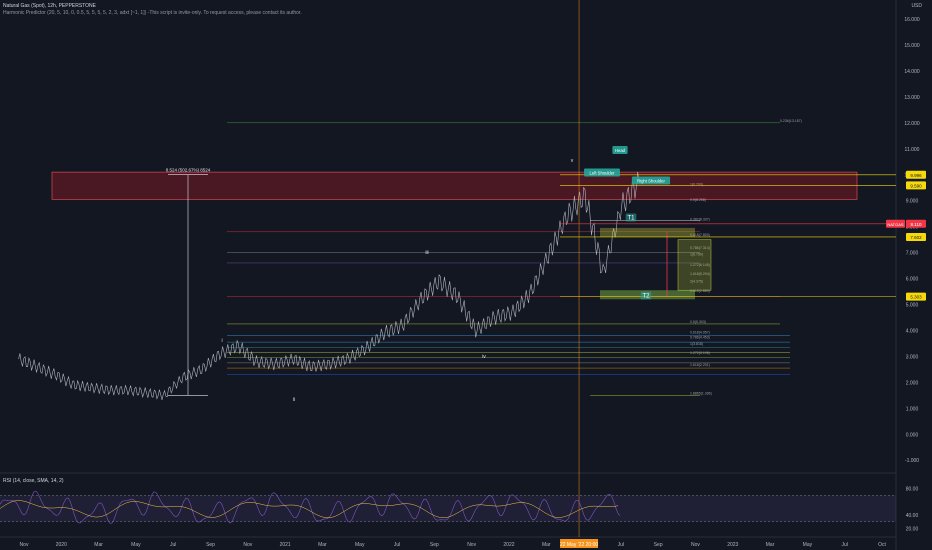 This screenshot has height=550, width=932. I want to click on price-badge-label: 5.303, so click(916, 297).